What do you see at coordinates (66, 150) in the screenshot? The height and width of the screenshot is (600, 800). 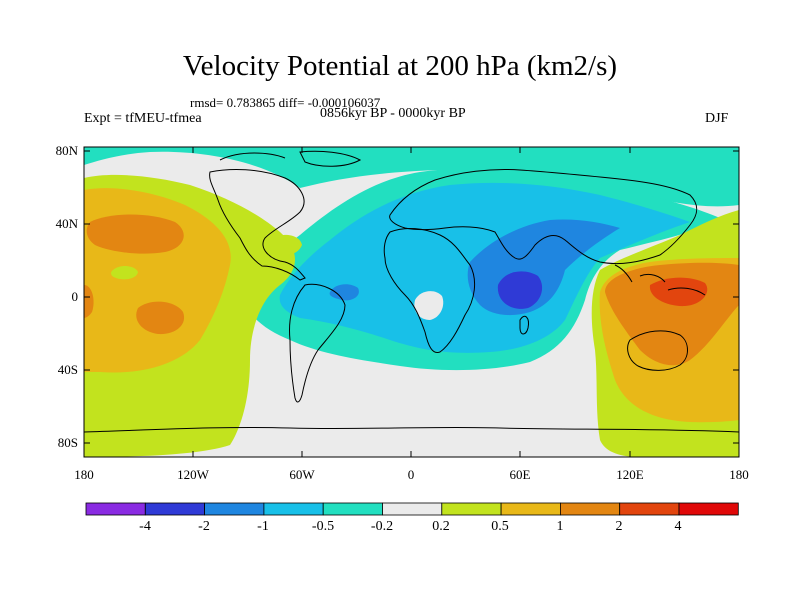 I see `lat-label-80n: 80N` at bounding box center [66, 150].